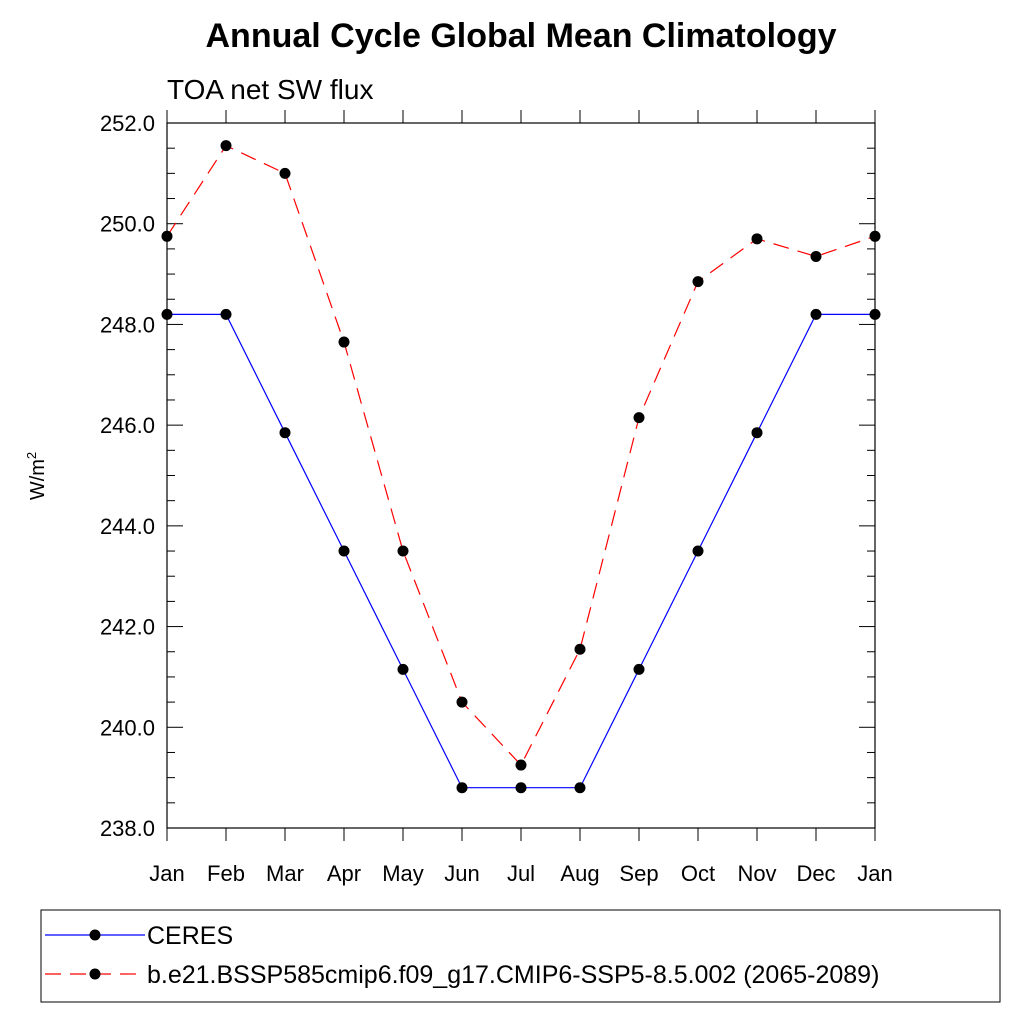 The height and width of the screenshot is (1024, 1024). Describe the element at coordinates (815, 873) in the screenshot. I see `x-tick-label: Dec` at that location.